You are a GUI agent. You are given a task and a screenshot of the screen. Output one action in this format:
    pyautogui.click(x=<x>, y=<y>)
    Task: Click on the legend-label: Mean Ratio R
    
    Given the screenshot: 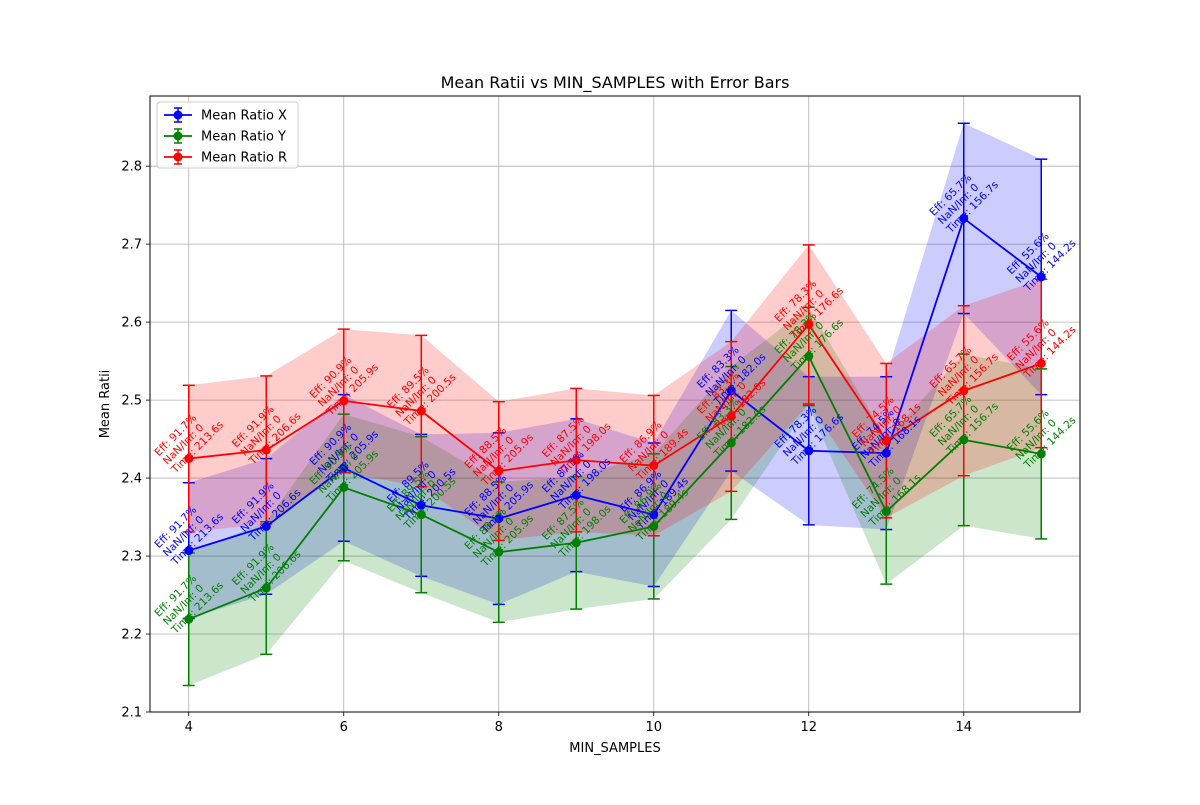 What is the action you would take?
    pyautogui.click(x=244, y=158)
    